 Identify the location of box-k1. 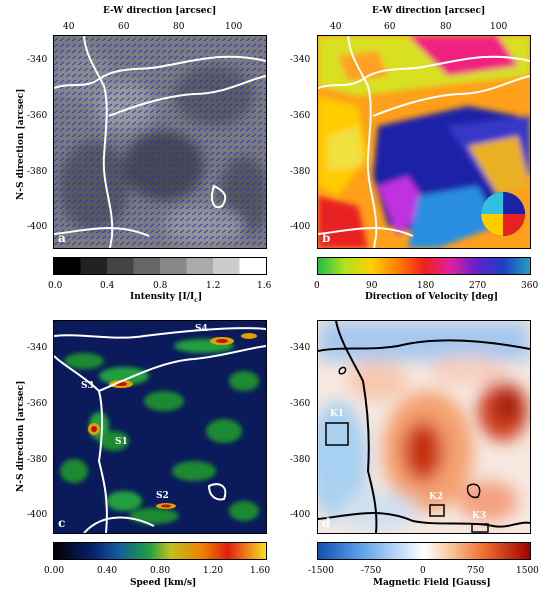
(337, 434).